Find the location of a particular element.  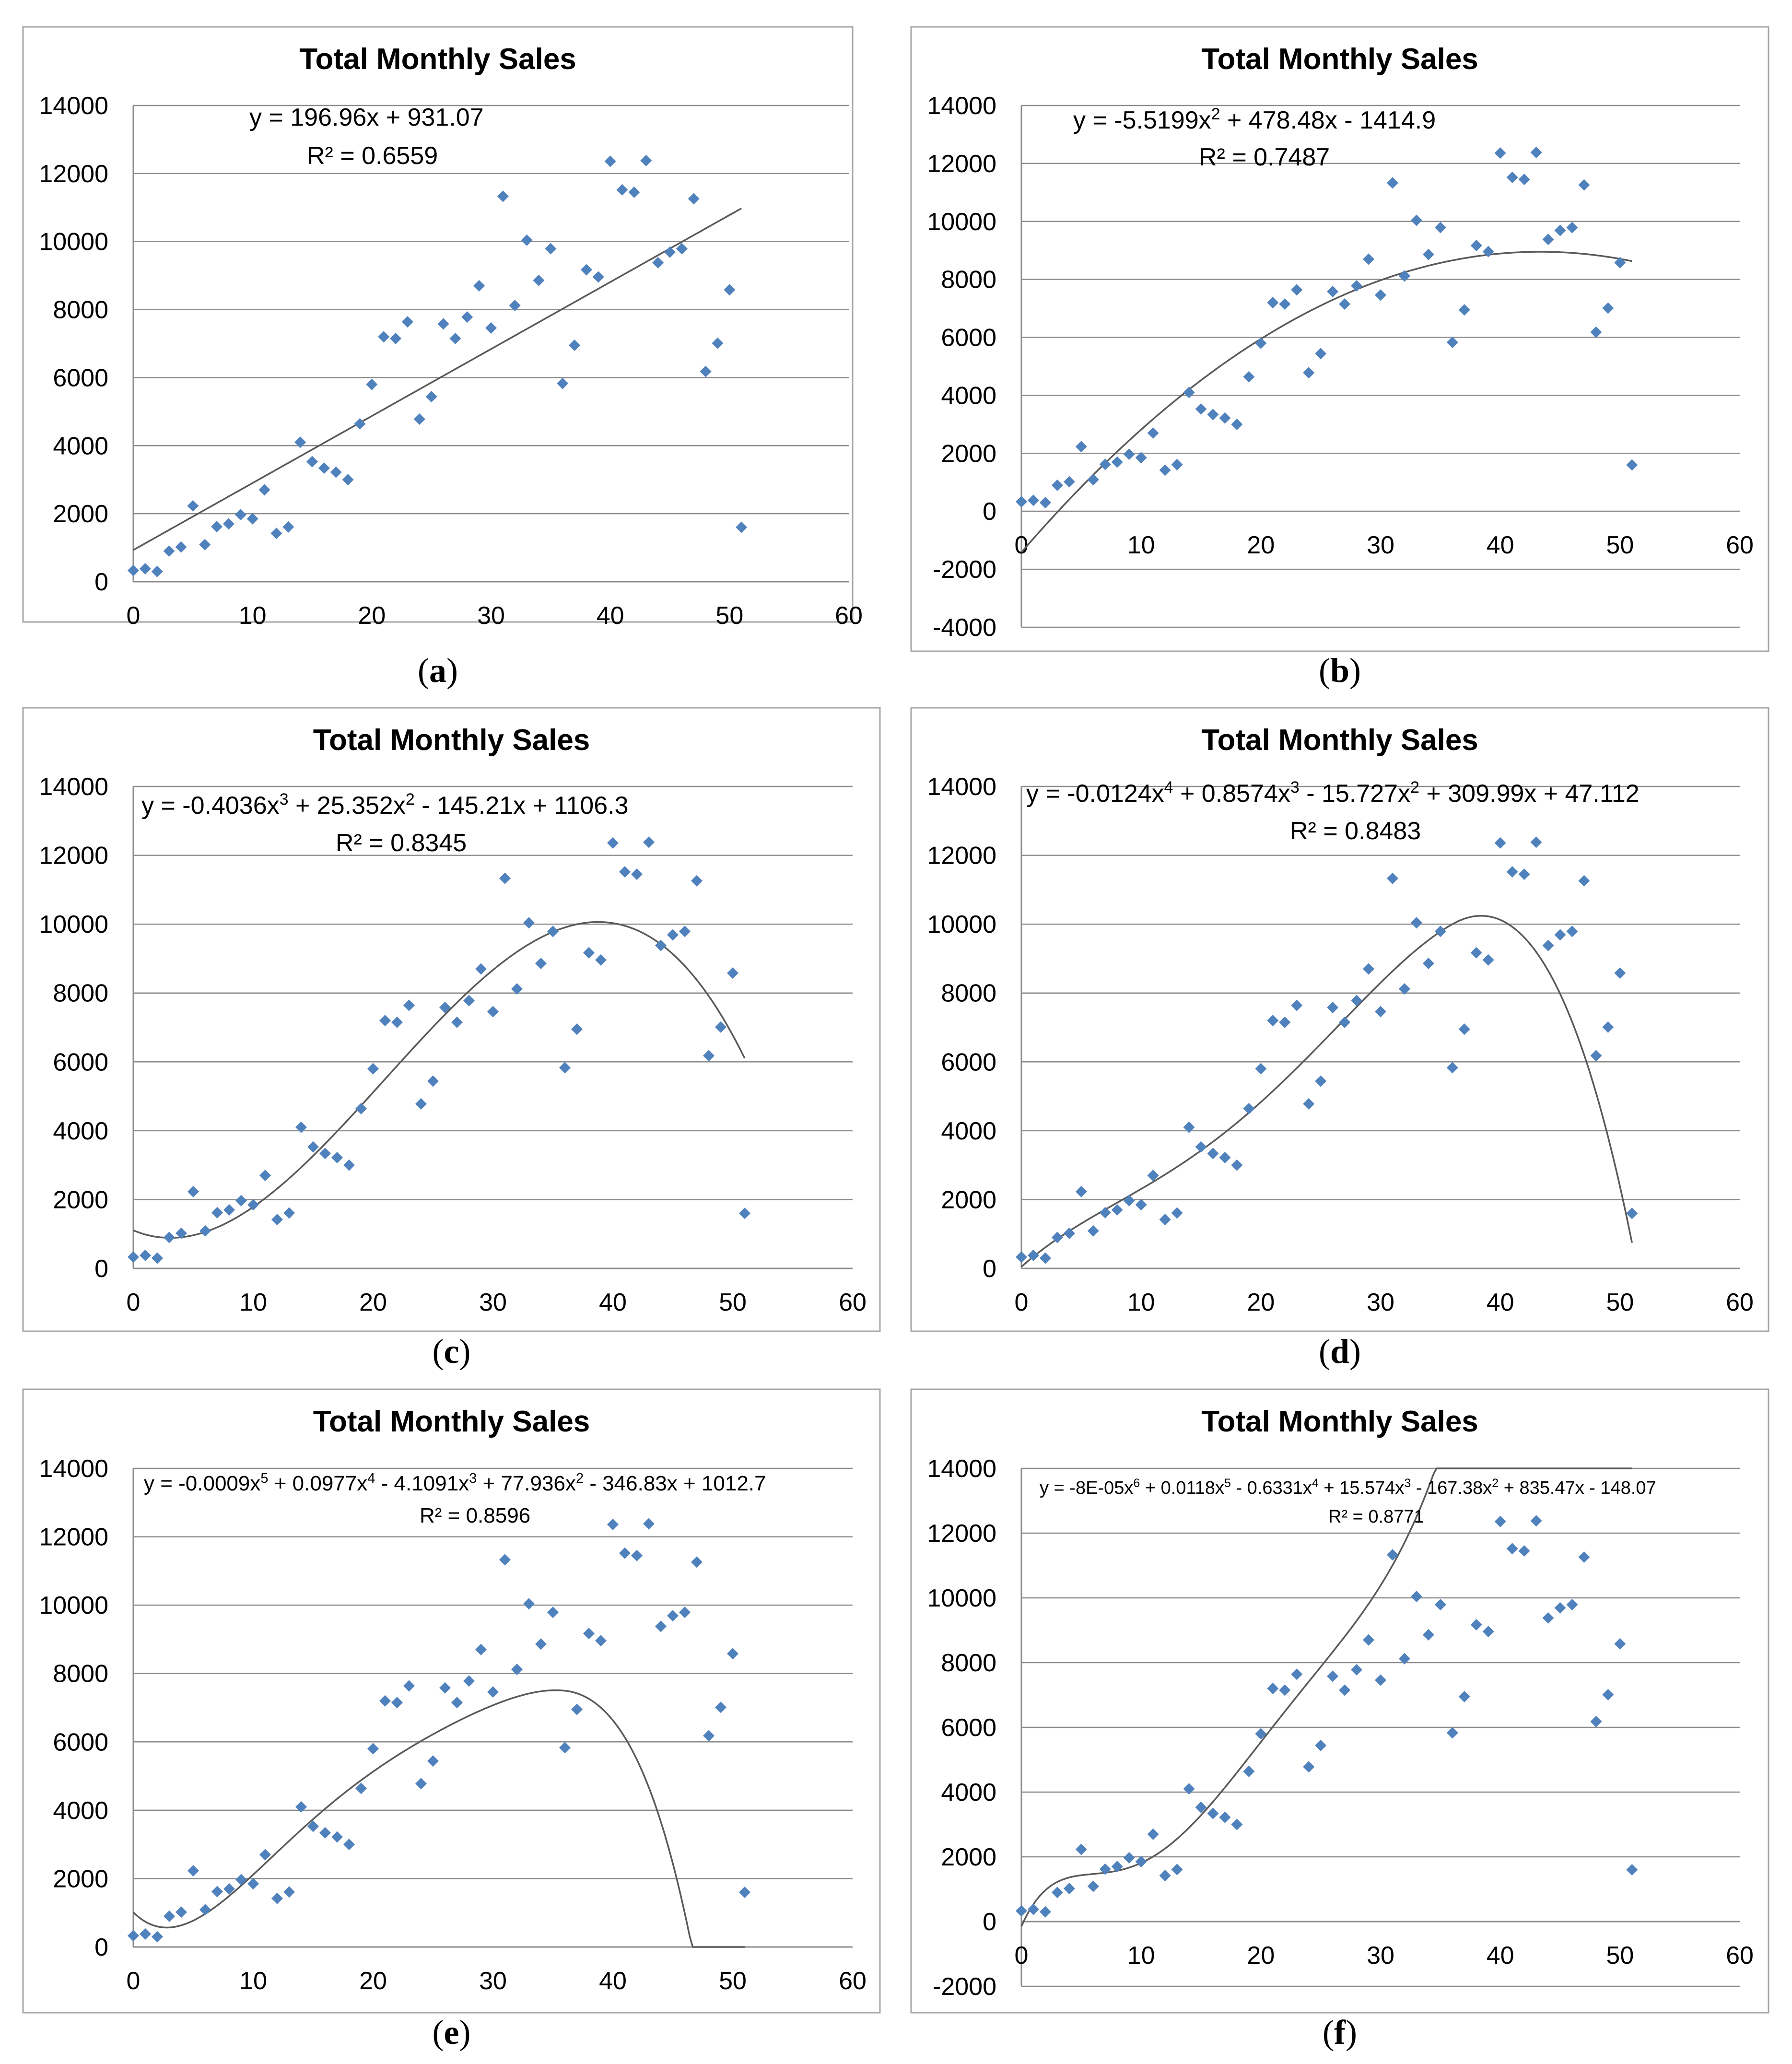

panel-caption: (b) is located at coordinates (1340, 670).